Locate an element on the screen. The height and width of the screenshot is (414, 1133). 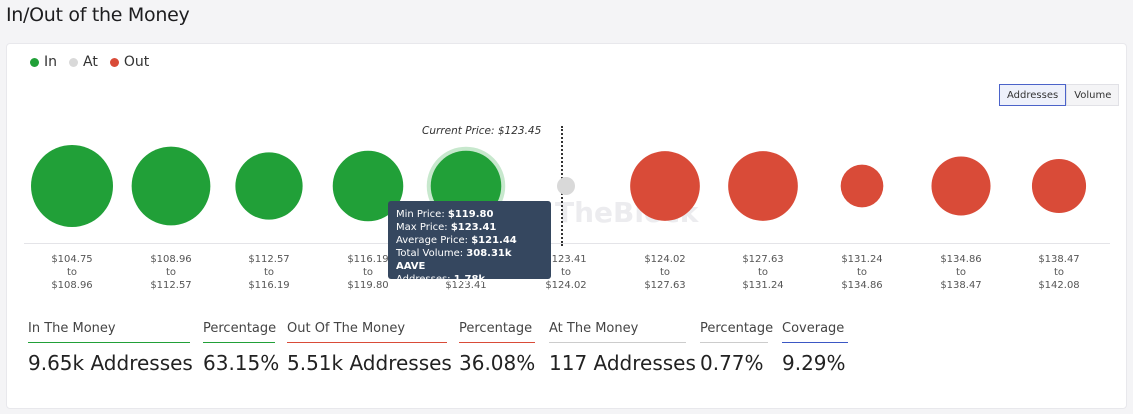
tooltip-addresses-label: Addresses: is located at coordinates (423, 279).